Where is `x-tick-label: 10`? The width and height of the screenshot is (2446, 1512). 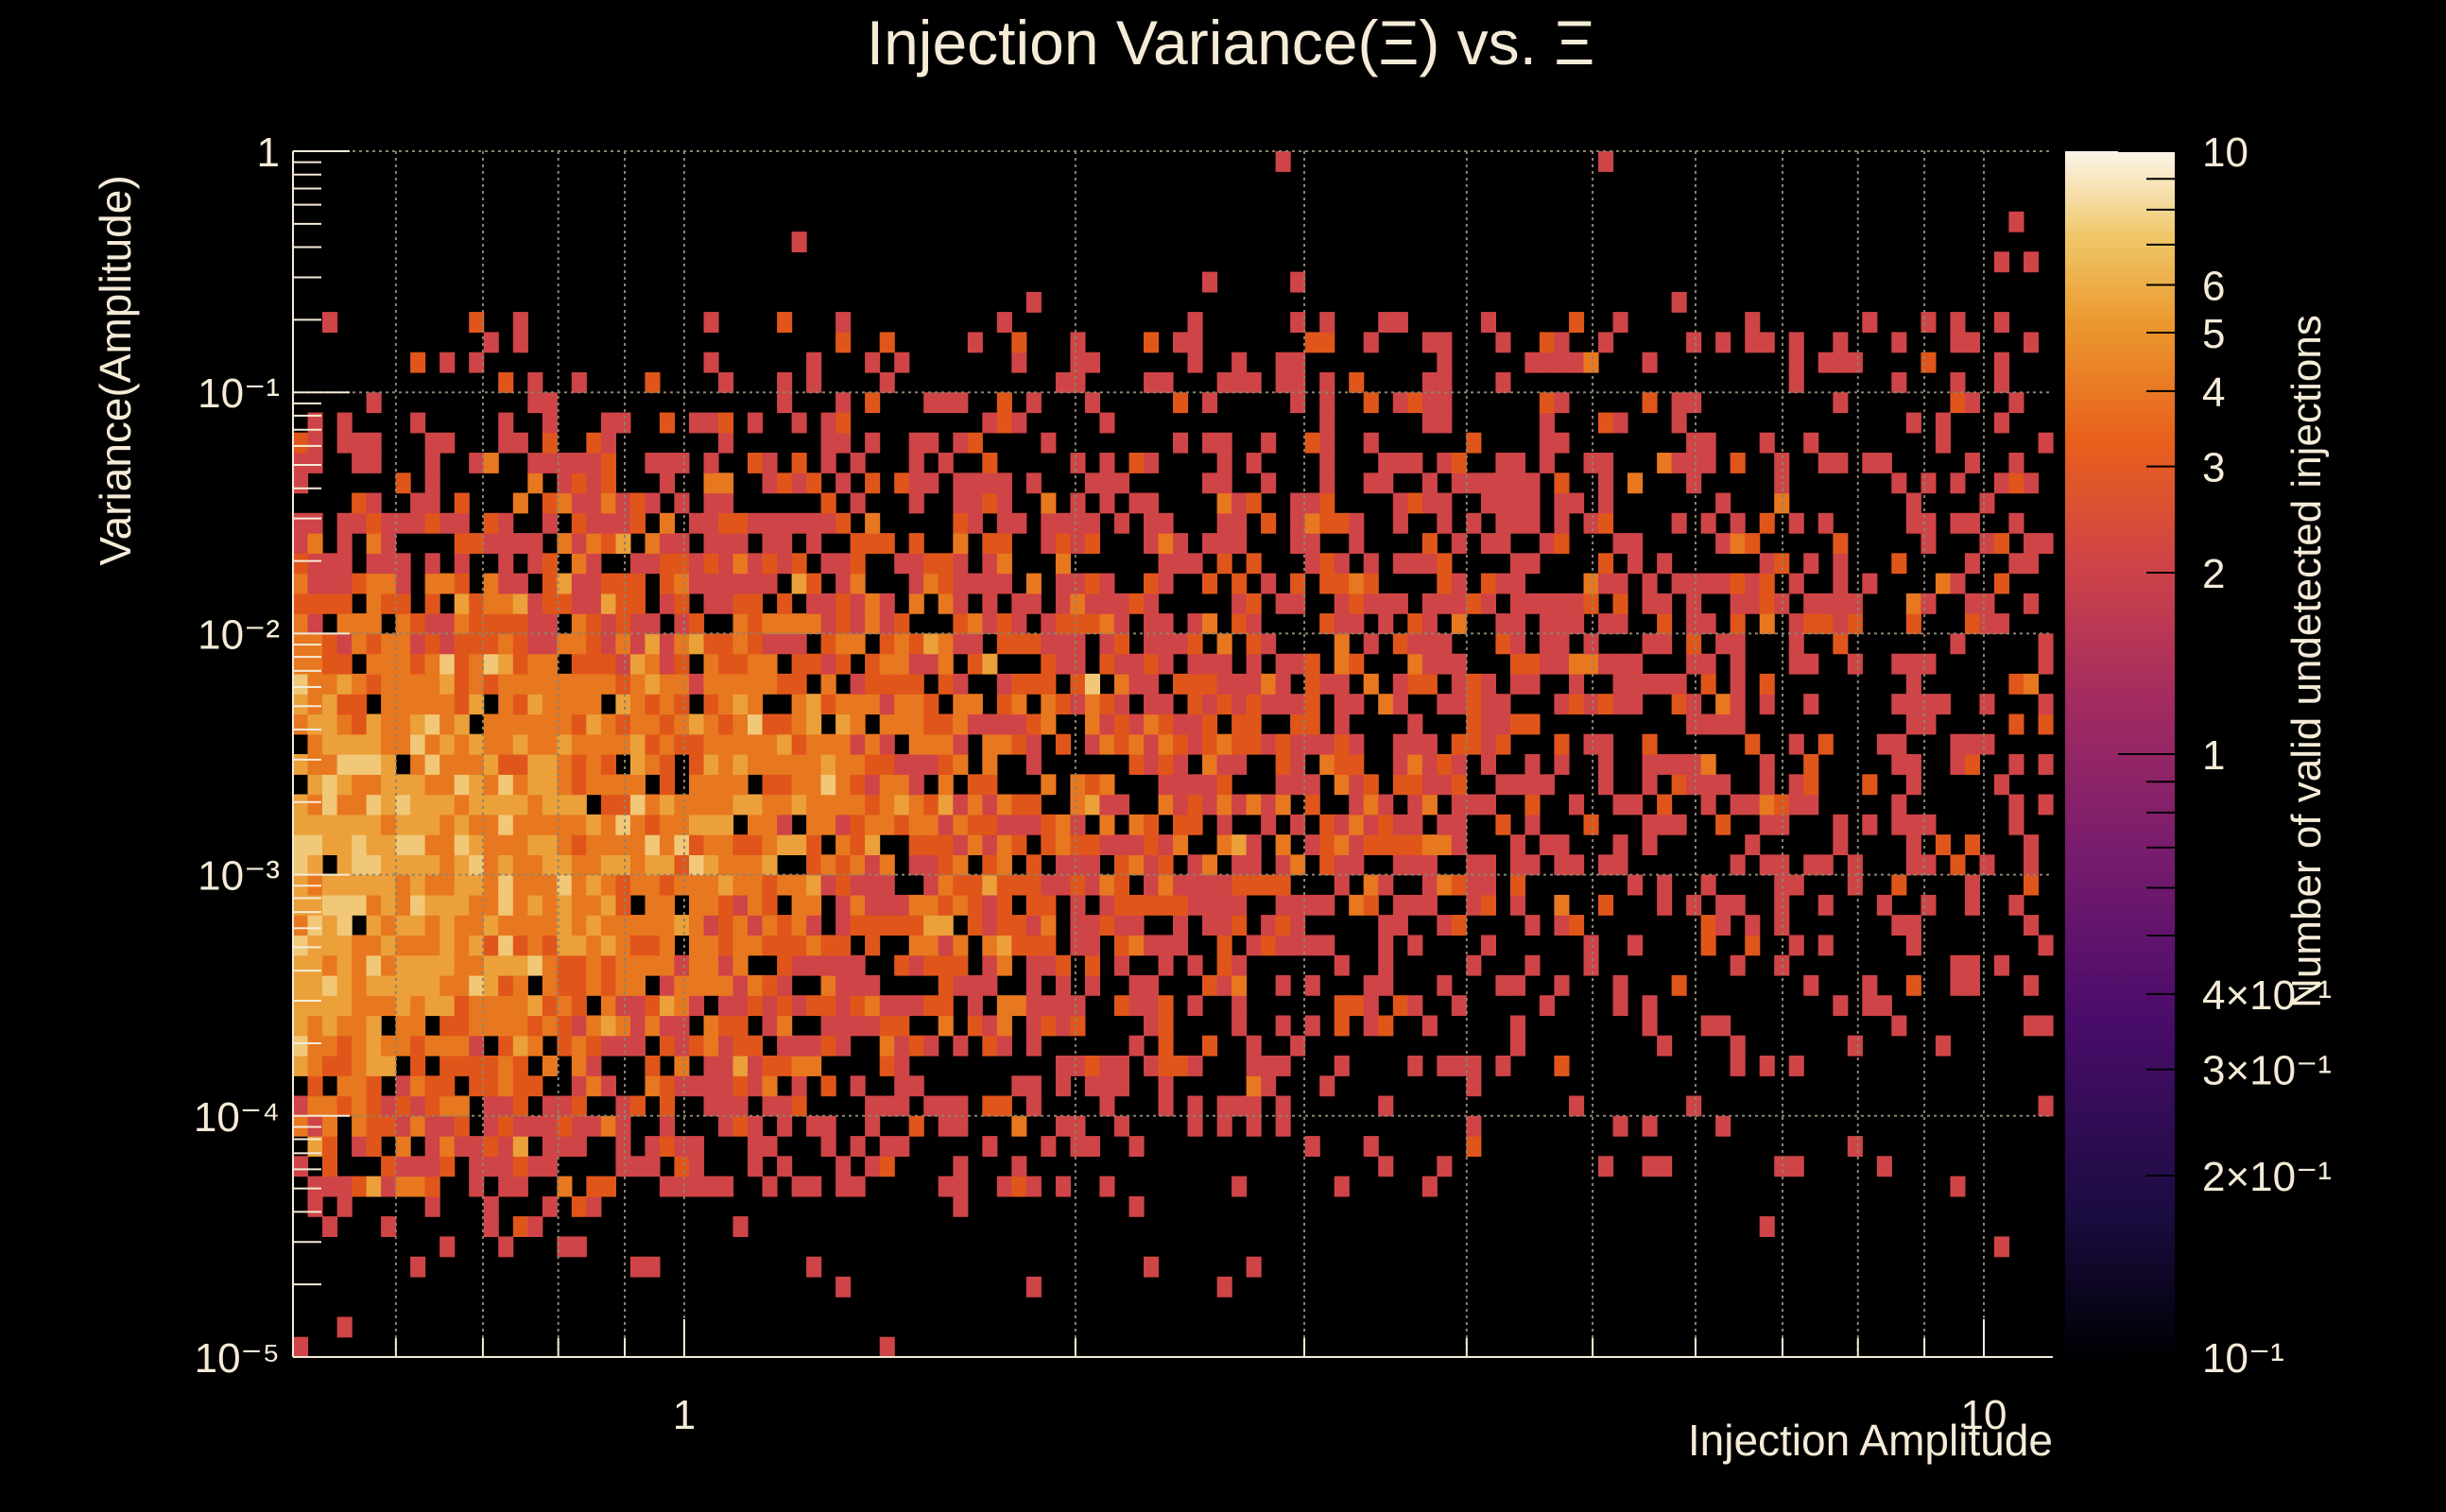
x-tick-label: 10 is located at coordinates (1984, 1415).